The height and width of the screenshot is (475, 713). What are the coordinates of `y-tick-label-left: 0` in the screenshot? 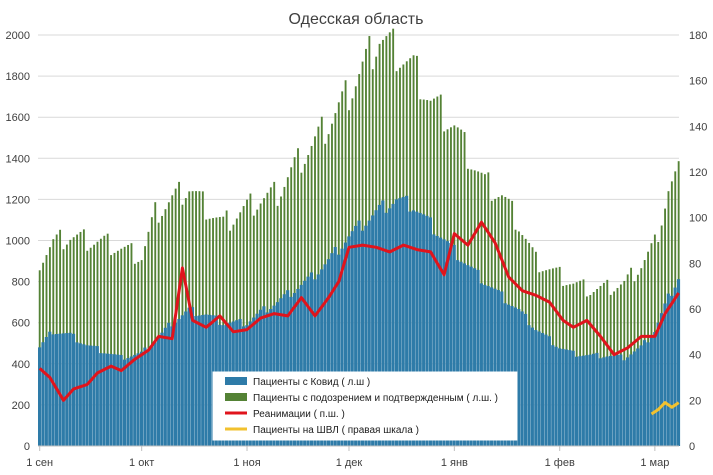 It's located at (27, 447).